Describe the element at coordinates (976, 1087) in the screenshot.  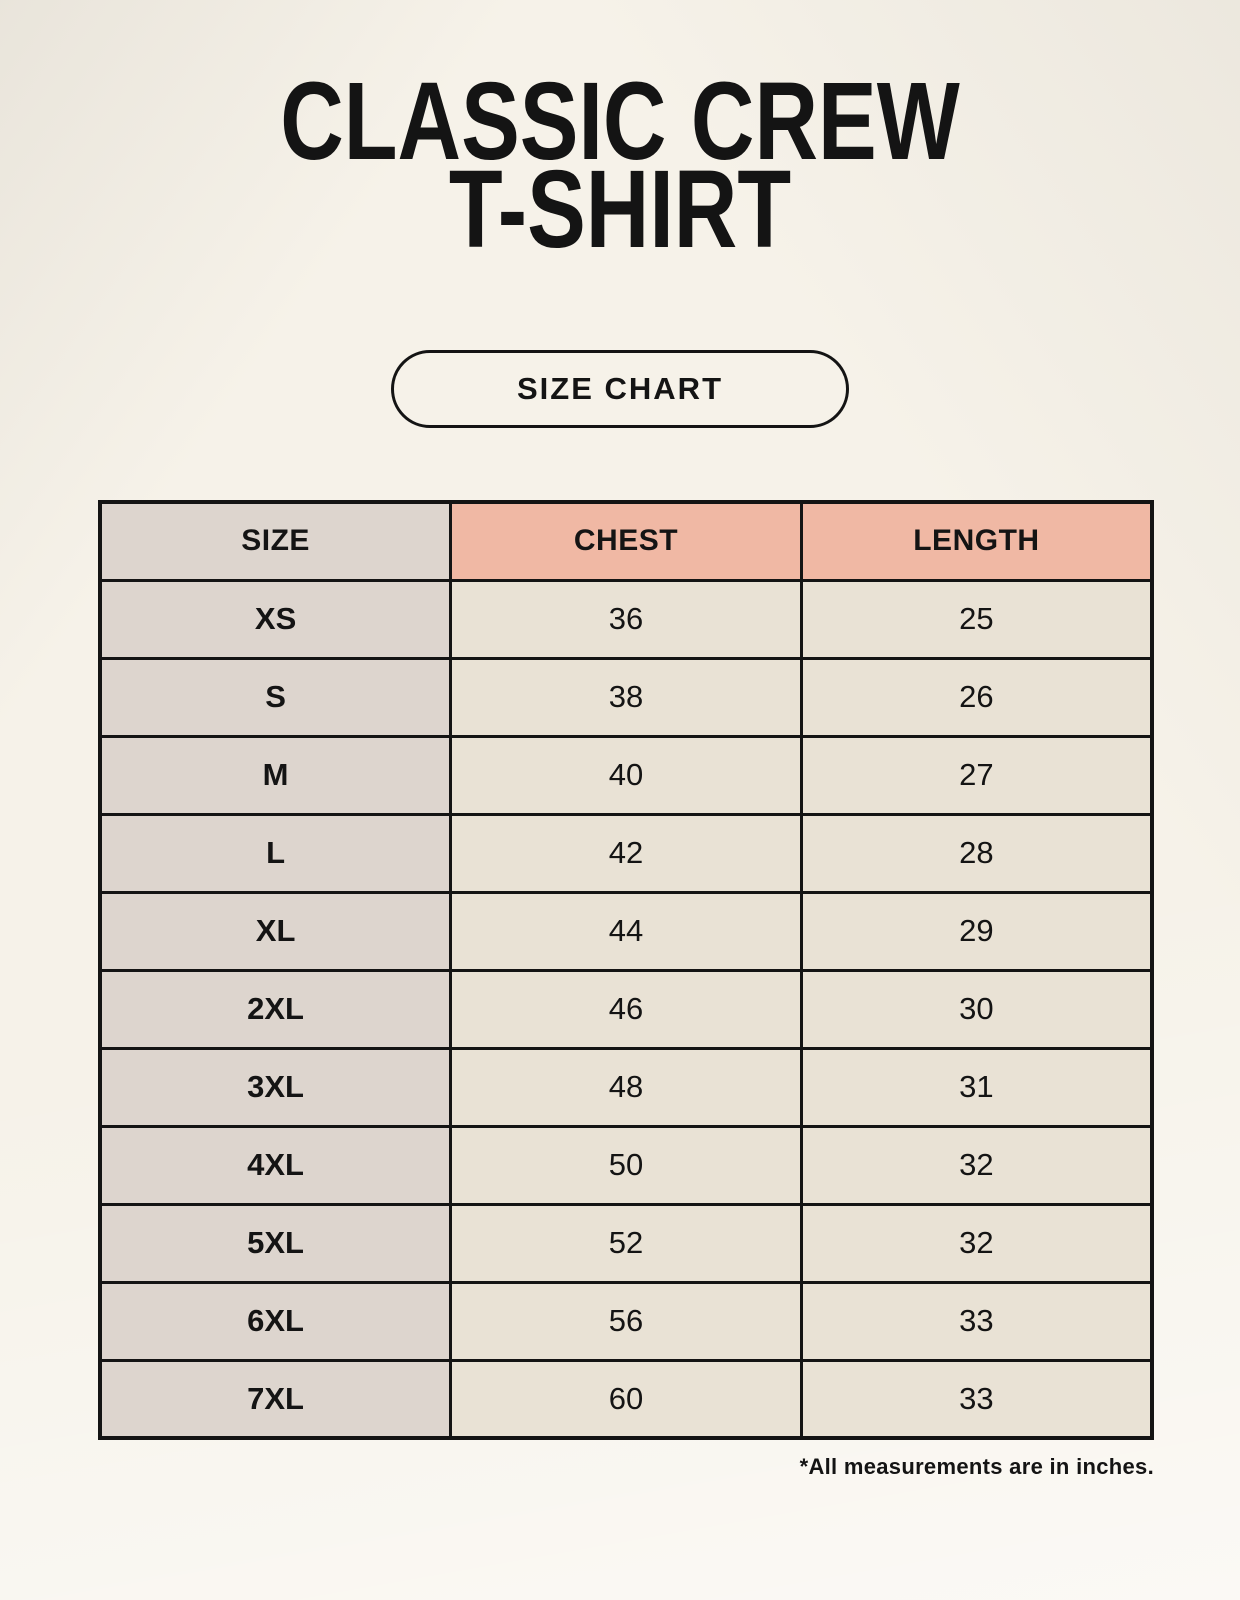
I see `length-cell: 31` at that location.